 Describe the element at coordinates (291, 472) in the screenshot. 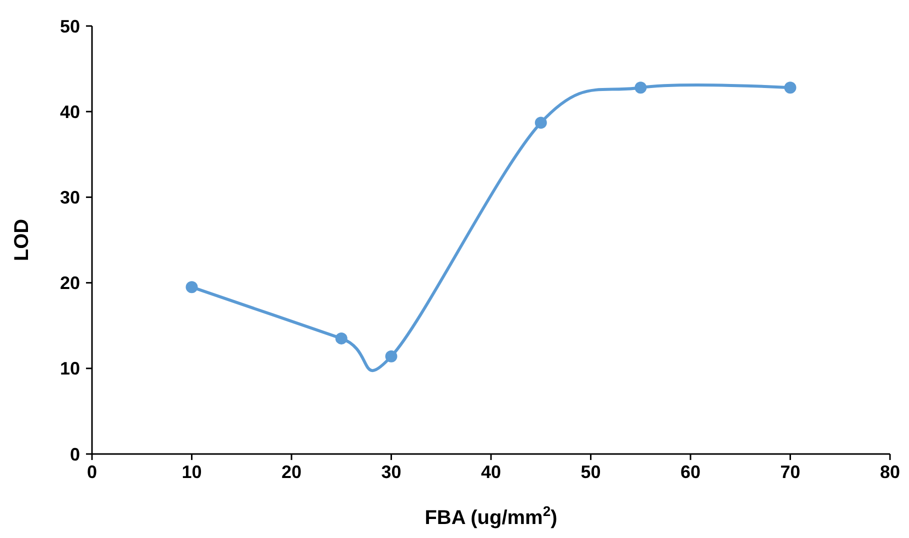

I see `x-tick-label: 20` at that location.